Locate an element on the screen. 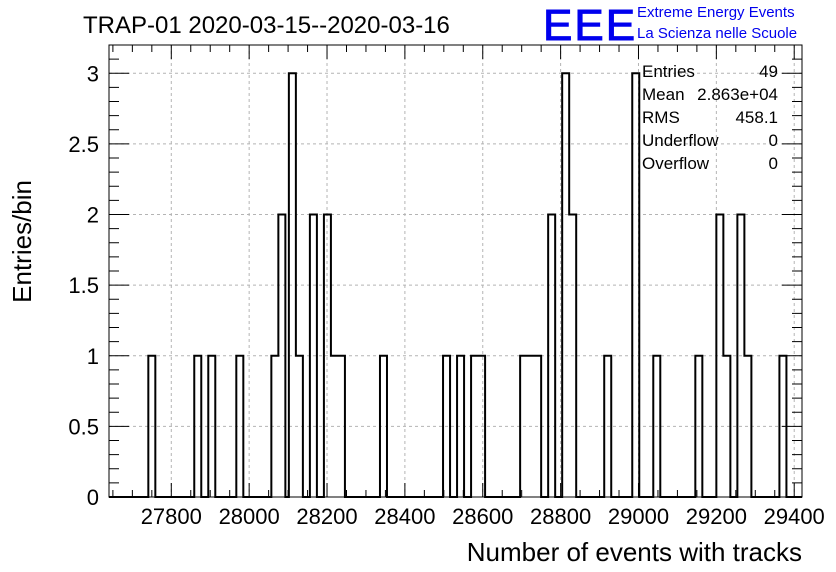 This screenshot has height=572, width=836. x-tick-label: 28400 is located at coordinates (404, 516).